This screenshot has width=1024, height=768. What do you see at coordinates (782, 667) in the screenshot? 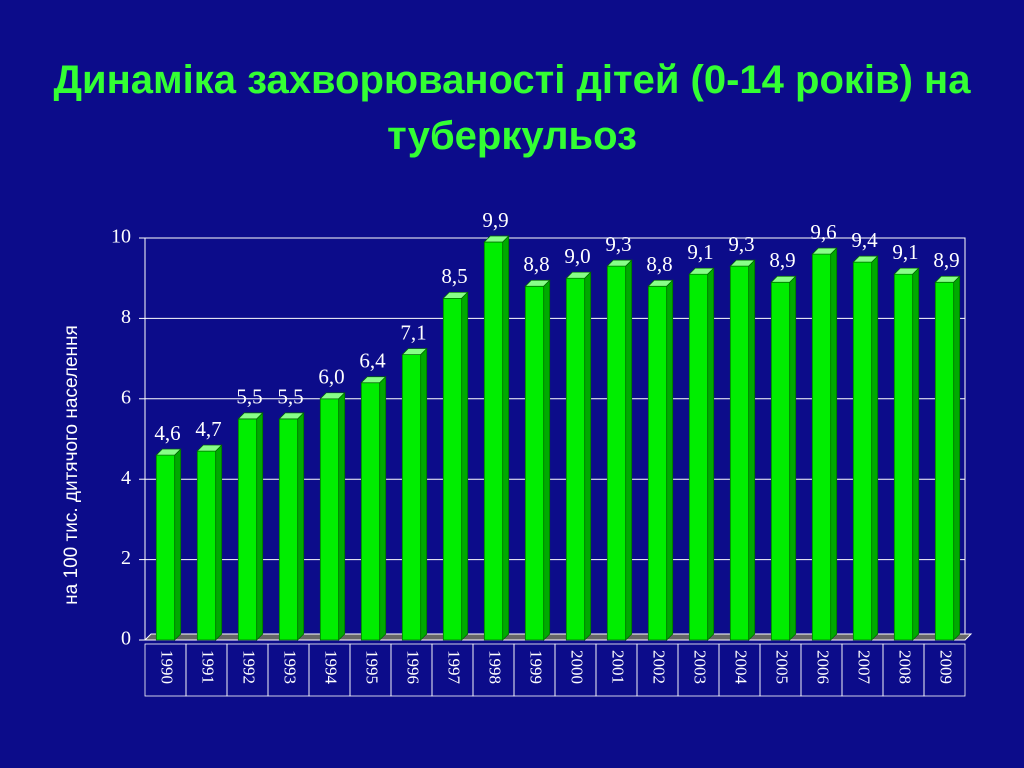
I see `x-tick-label: 2005` at bounding box center [782, 667].